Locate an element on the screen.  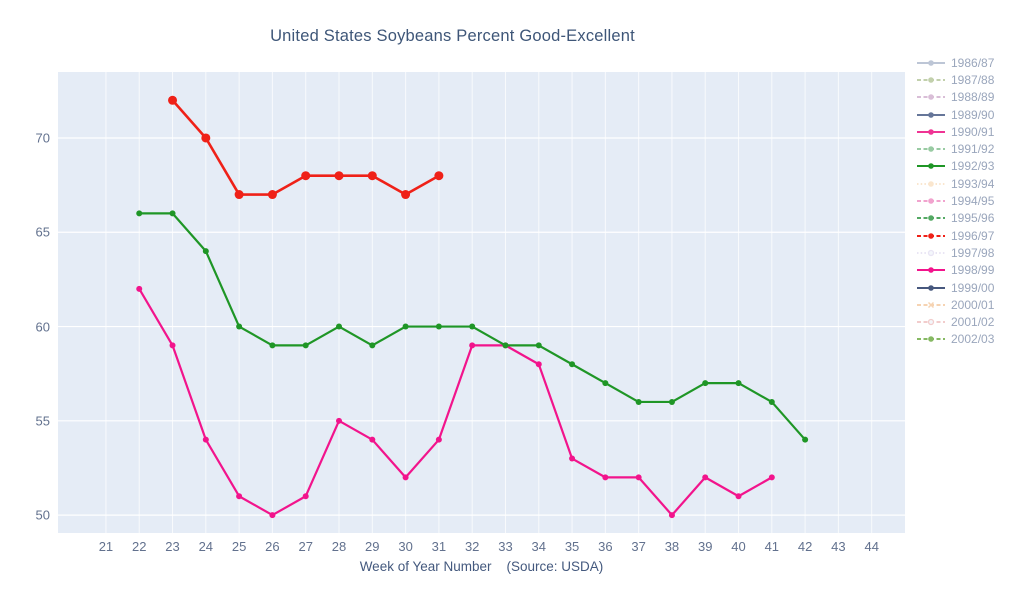
legend-item-1990-91: 1990/91 is located at coordinates (955, 131).